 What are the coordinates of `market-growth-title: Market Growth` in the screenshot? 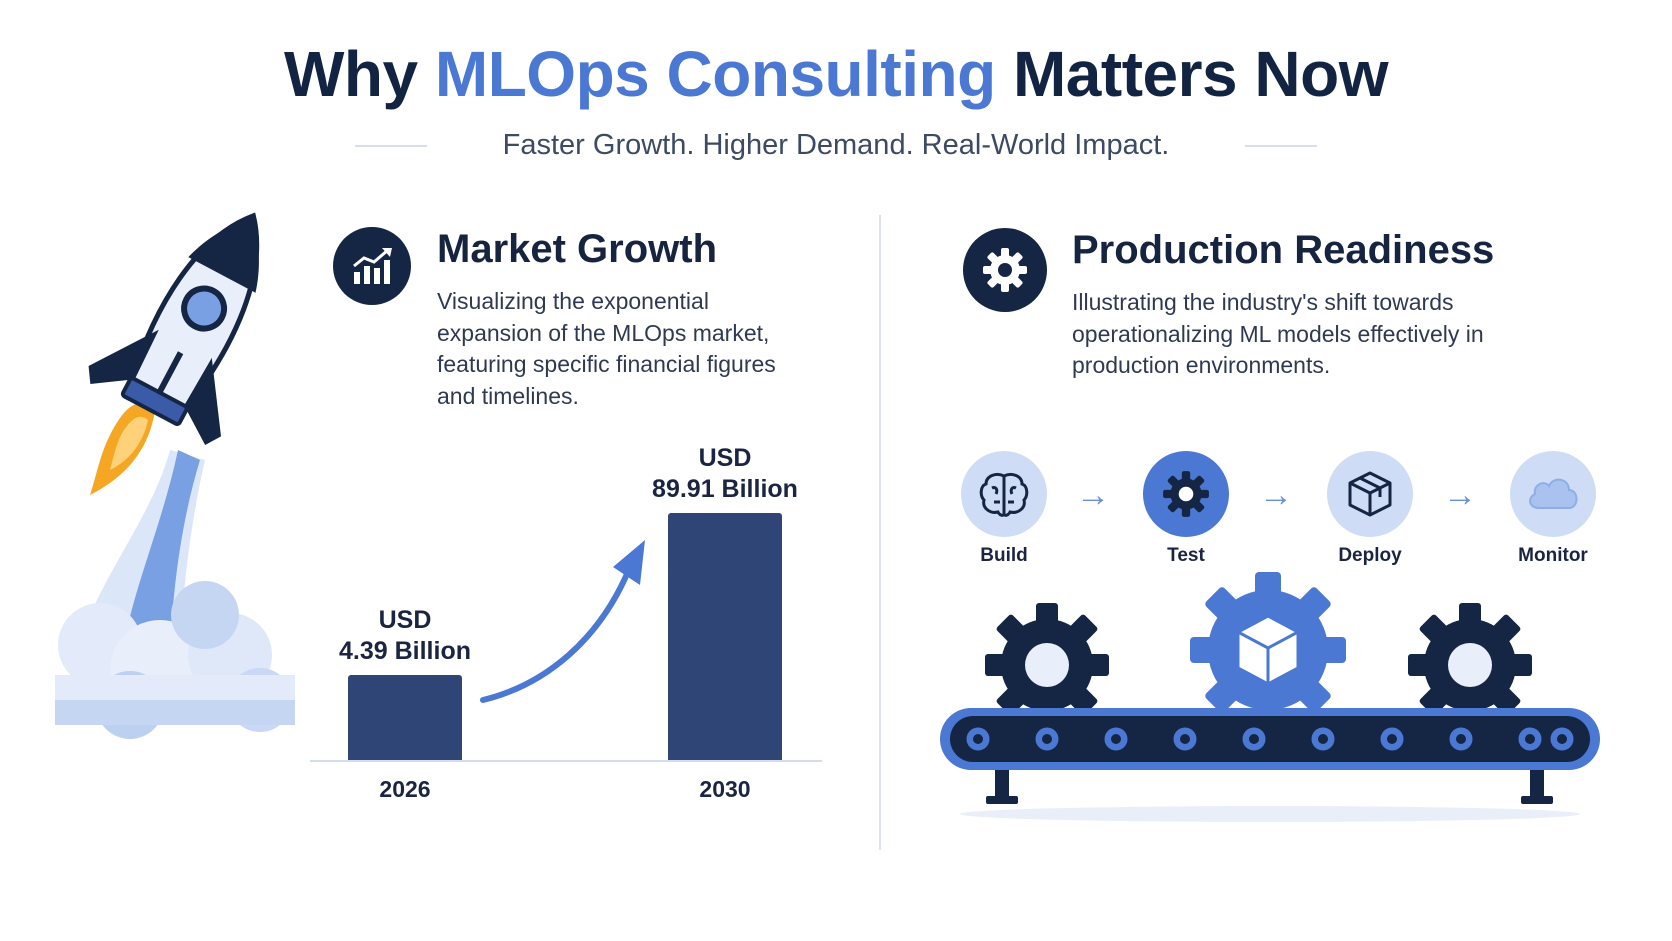 It's located at (577, 249).